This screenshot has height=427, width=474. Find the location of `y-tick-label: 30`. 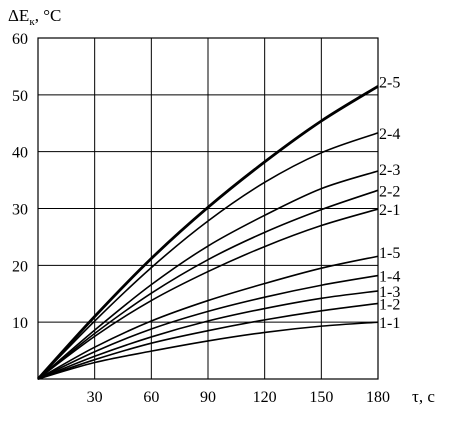

y-tick-label: 30 is located at coordinates (20, 210).